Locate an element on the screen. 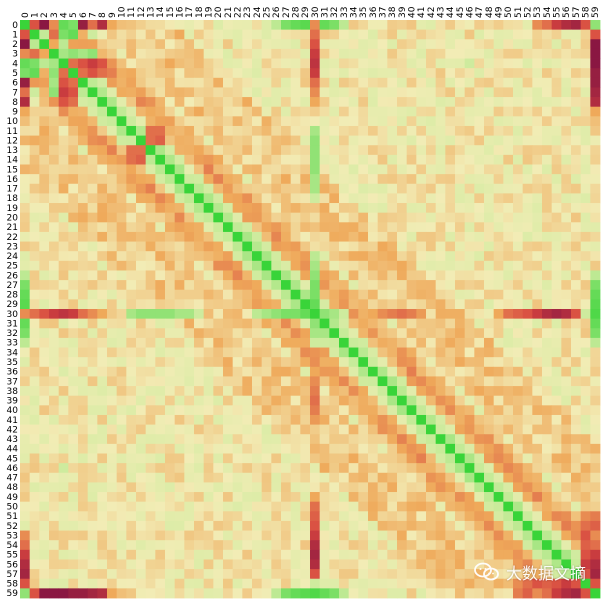 The width and height of the screenshot is (604, 607). y-tick-label: 0 is located at coordinates (15, 26).